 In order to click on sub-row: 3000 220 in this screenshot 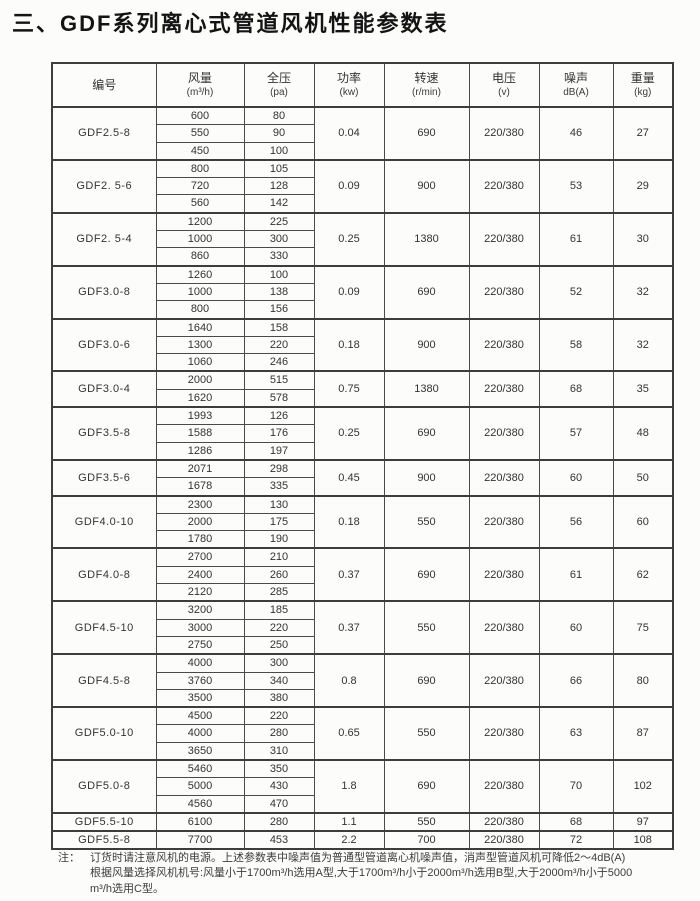, I will do `click(362, 627)`.